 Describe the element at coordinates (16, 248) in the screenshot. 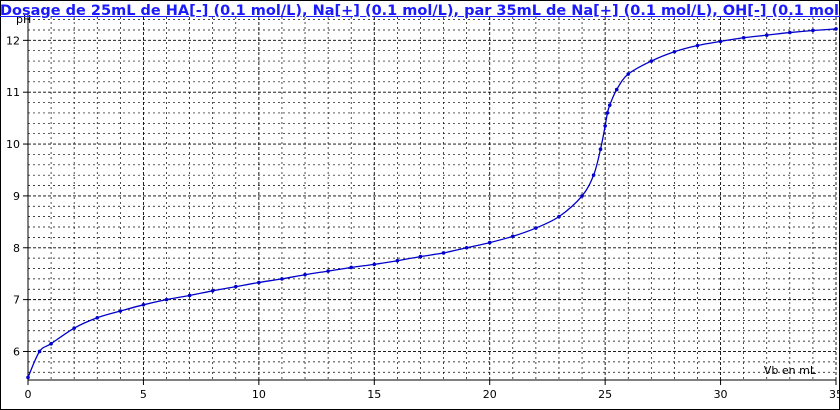

I see `y-tick-label: 8` at that location.